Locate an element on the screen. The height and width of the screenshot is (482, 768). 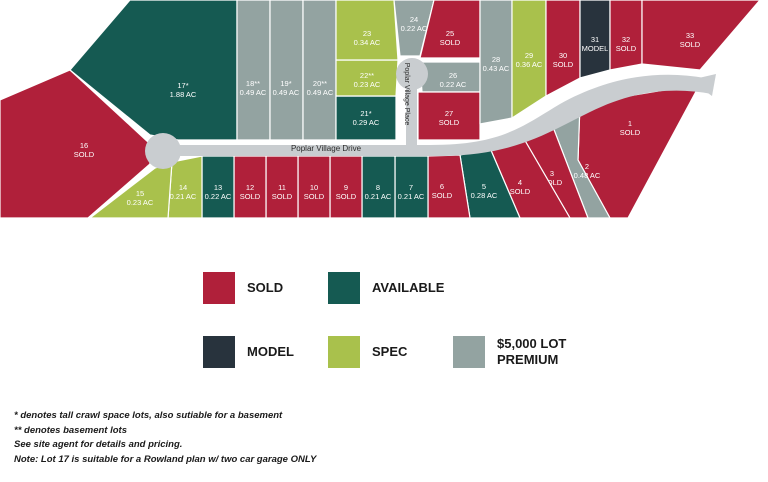
legend-label-available: AVAILABLE is located at coordinates (408, 287).